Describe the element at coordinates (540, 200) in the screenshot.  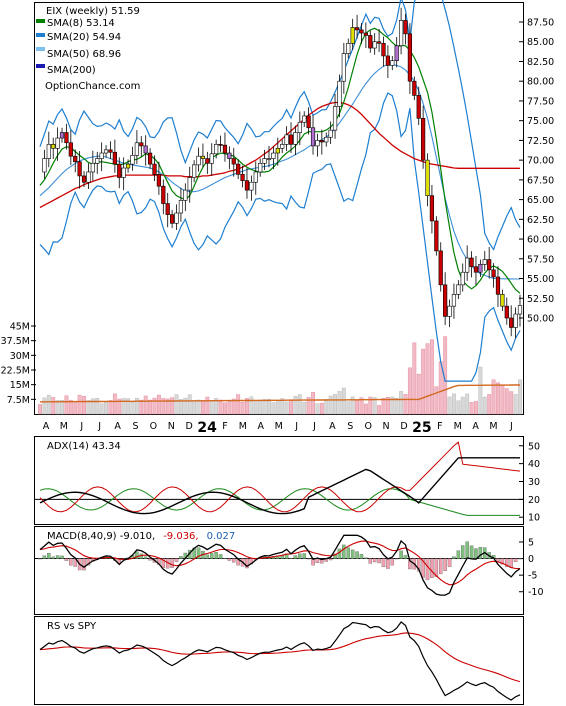
I see `price-tick-label: 65.00` at that location.